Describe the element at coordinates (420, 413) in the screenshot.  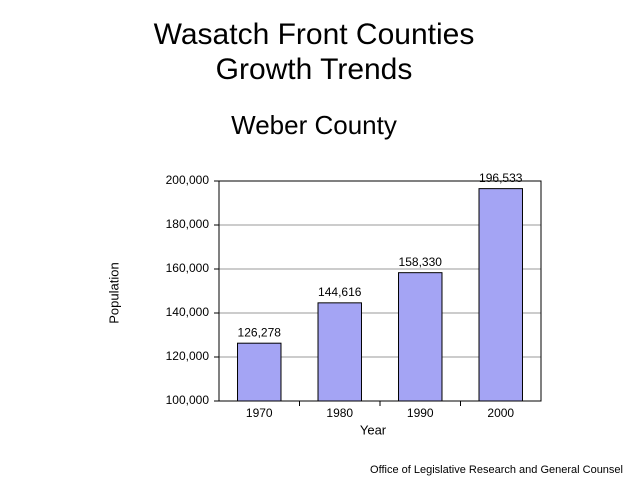
I see `x-tick-label: 1990` at that location.